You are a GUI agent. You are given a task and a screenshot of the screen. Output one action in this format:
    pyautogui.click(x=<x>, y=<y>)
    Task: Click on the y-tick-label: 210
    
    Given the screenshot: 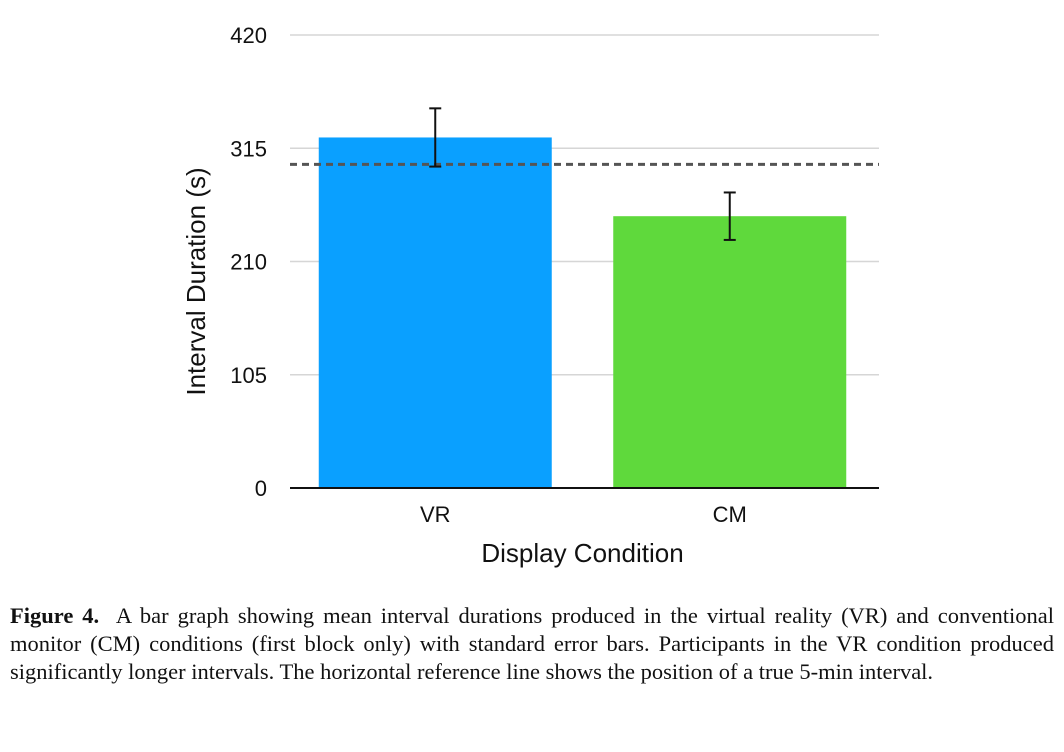 What is the action you would take?
    pyautogui.click(x=248, y=262)
    